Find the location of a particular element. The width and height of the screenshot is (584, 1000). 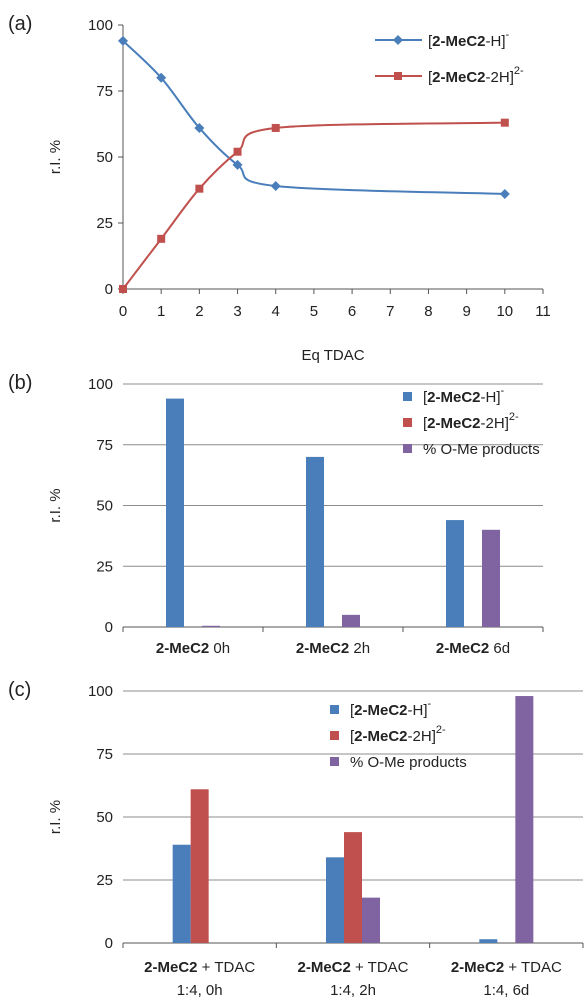

category-label: 2-MeC2 6d is located at coordinates (473, 648).